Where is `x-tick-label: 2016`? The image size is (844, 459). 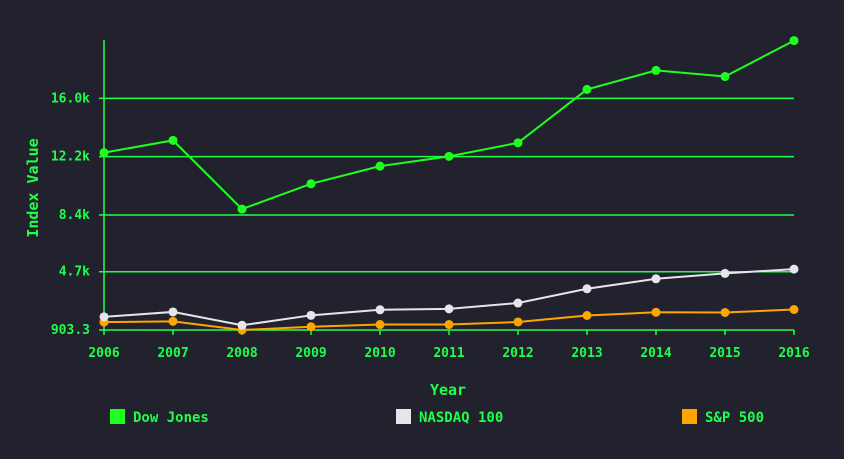
x-tick-label: 2016 is located at coordinates (793, 353).